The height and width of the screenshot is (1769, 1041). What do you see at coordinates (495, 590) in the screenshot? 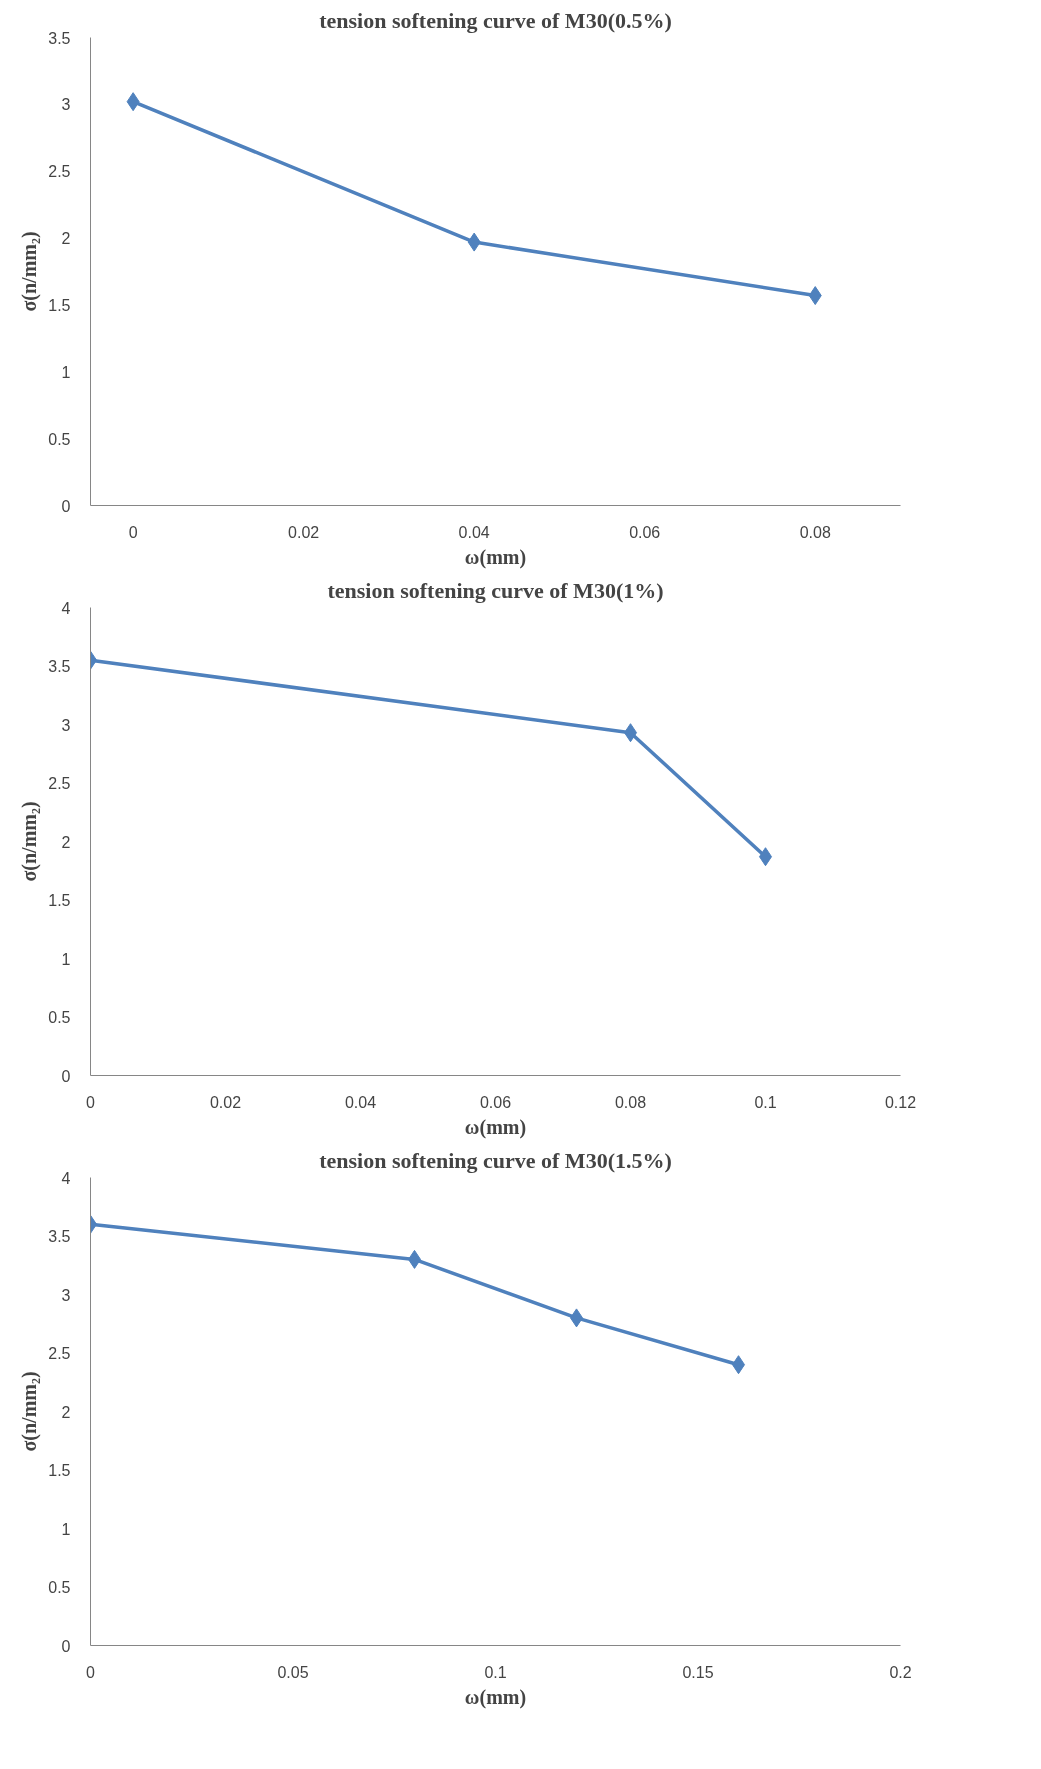
I see `chart-title: tension softening curve of M30(1%)` at bounding box center [495, 590].